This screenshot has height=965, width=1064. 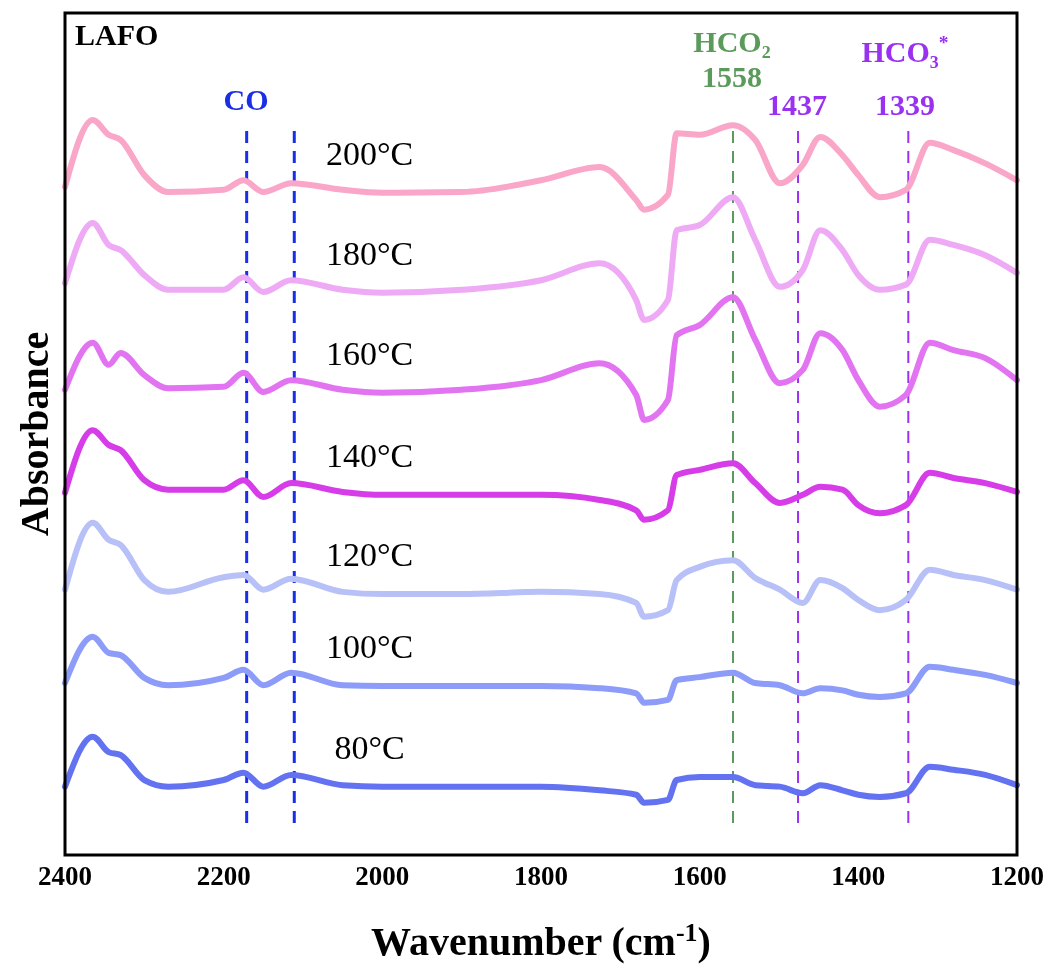 What do you see at coordinates (34, 434) in the screenshot?
I see `y-axis-title: Absorbance` at bounding box center [34, 434].